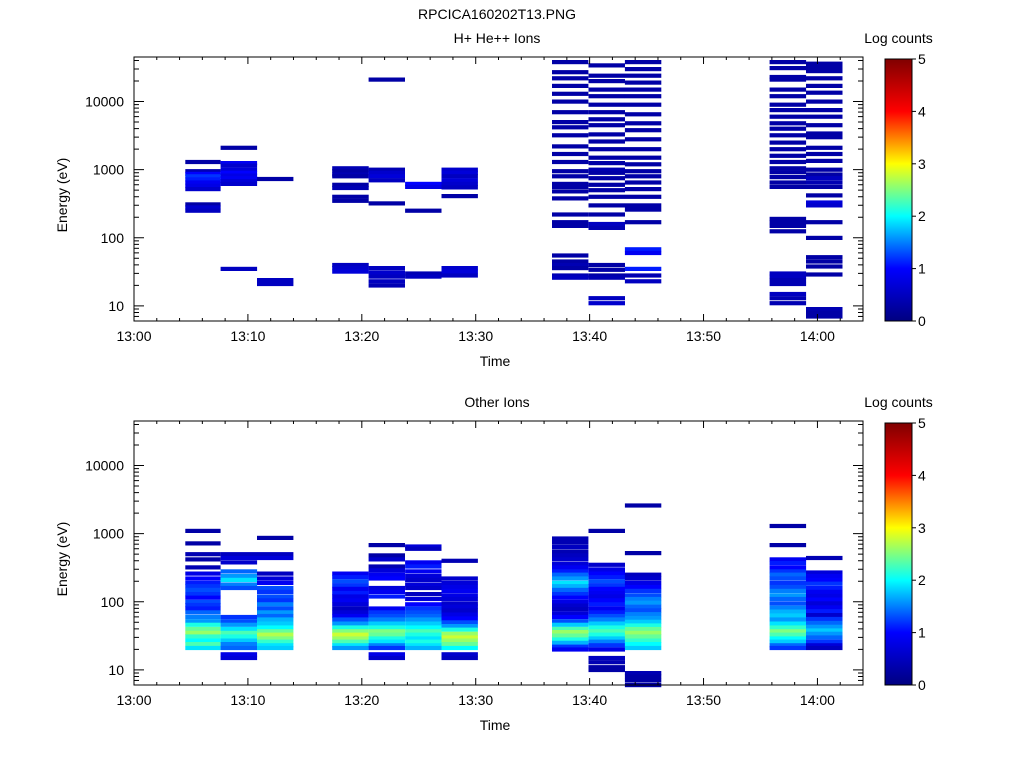 Image resolution: width=1024 pixels, height=768 pixels. I want to click on x-tick-label: 13:30, so click(475, 700).